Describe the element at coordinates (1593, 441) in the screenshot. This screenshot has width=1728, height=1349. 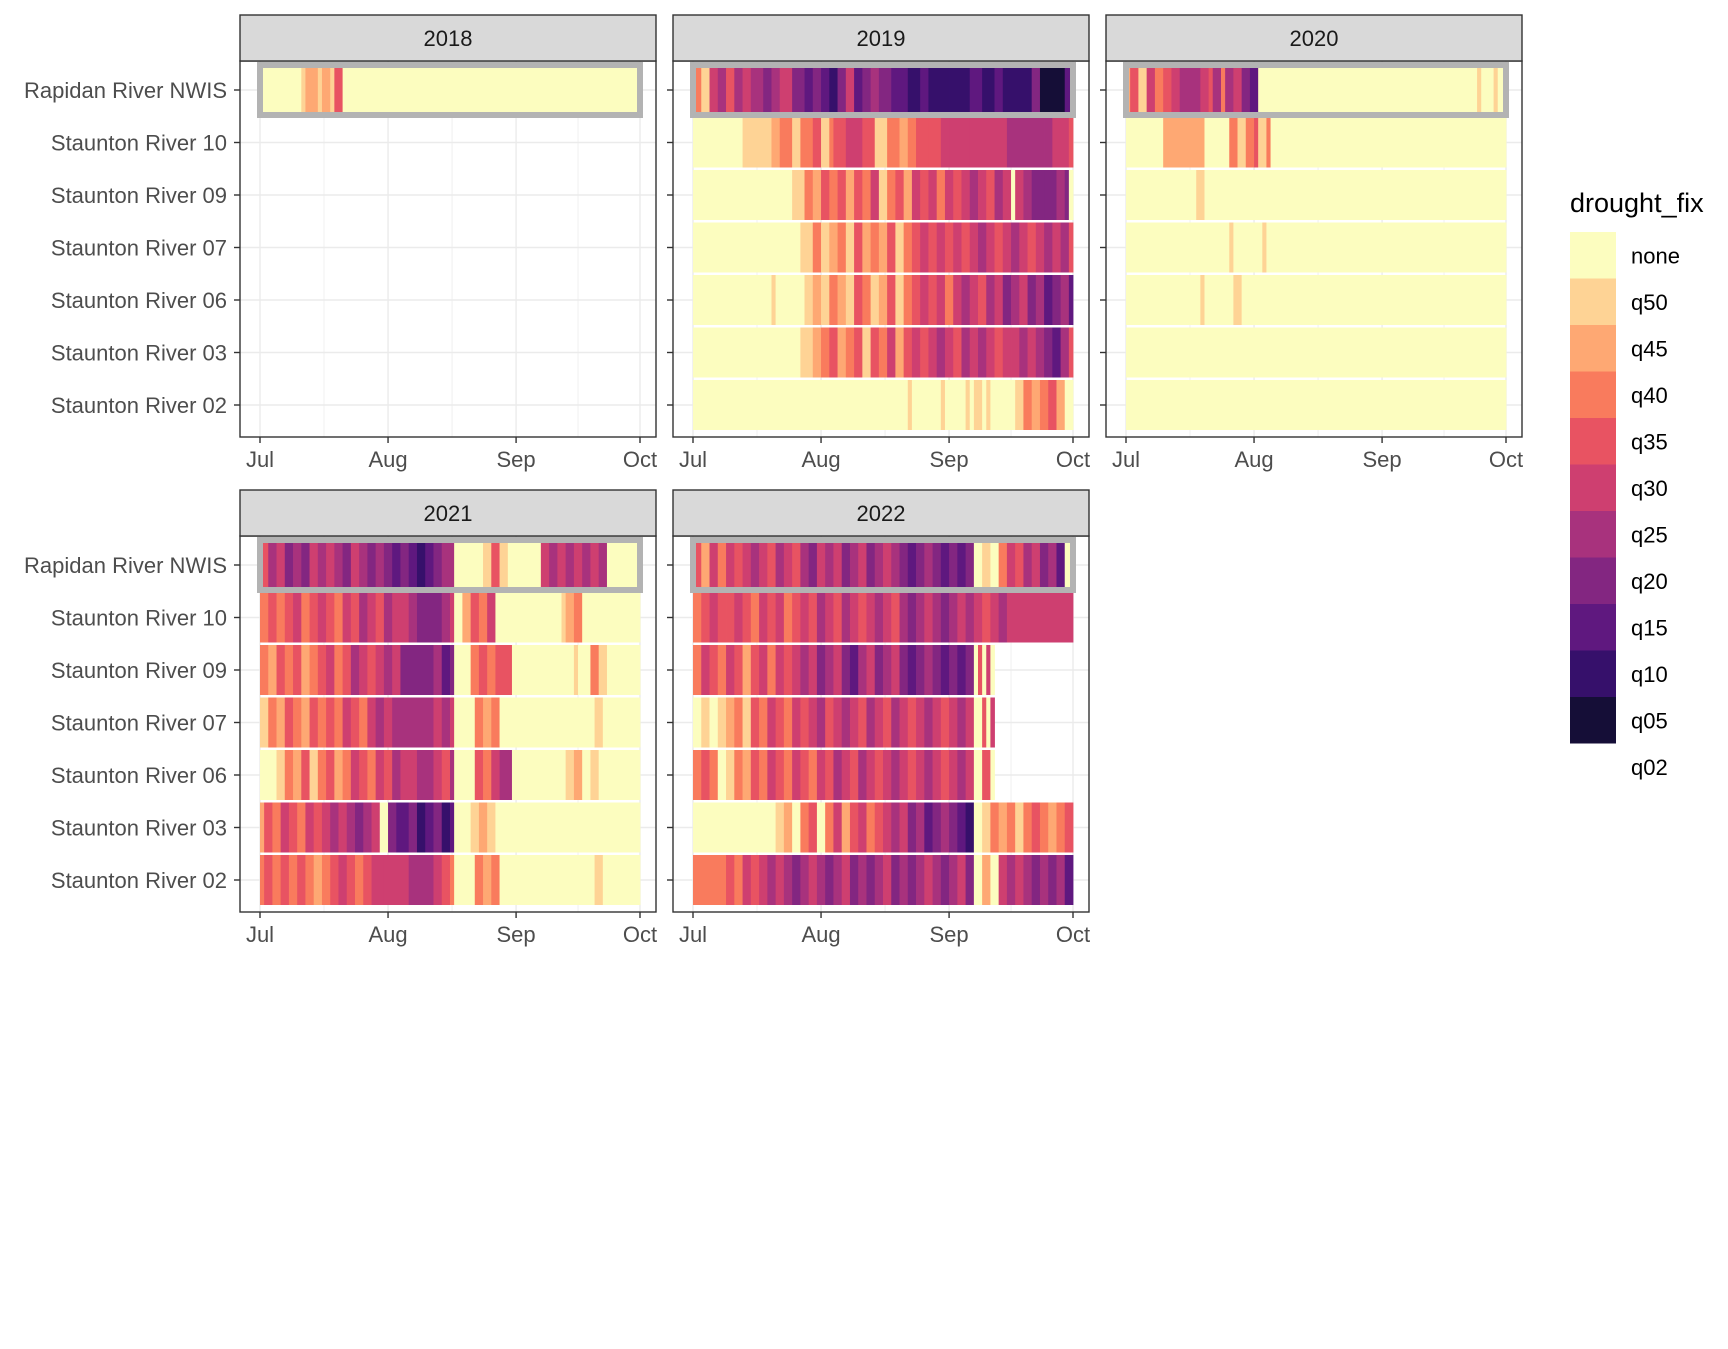
I see `legend-key` at that location.